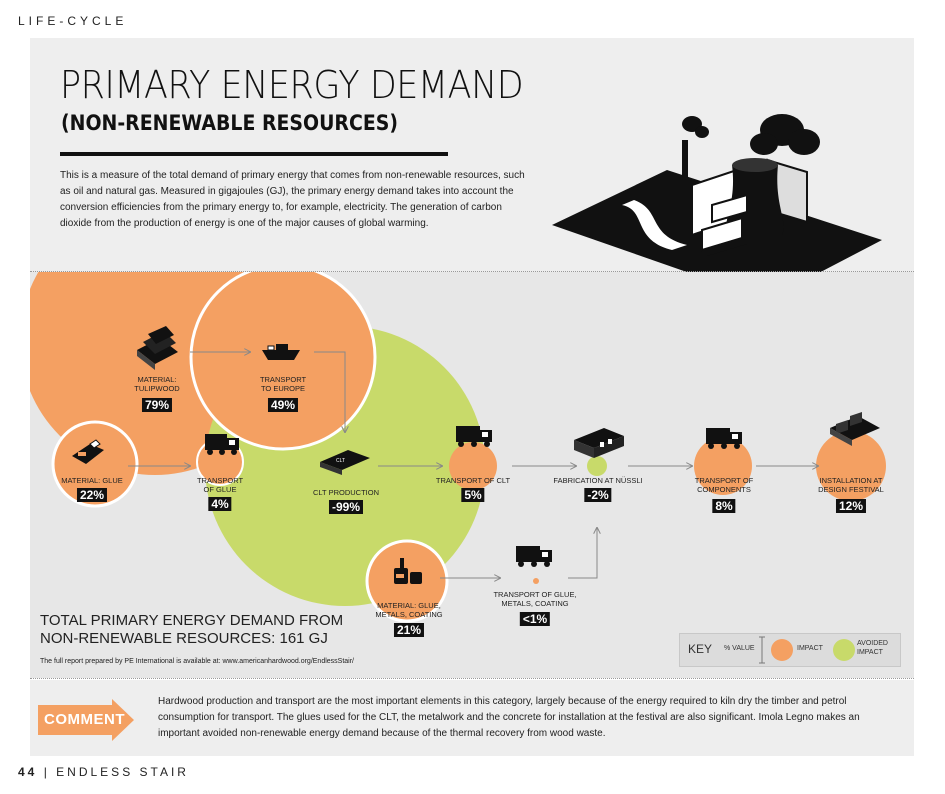  I want to click on total-line-2: NON-RENEWABLE RESOURCES: 161 GJ, so click(184, 638).